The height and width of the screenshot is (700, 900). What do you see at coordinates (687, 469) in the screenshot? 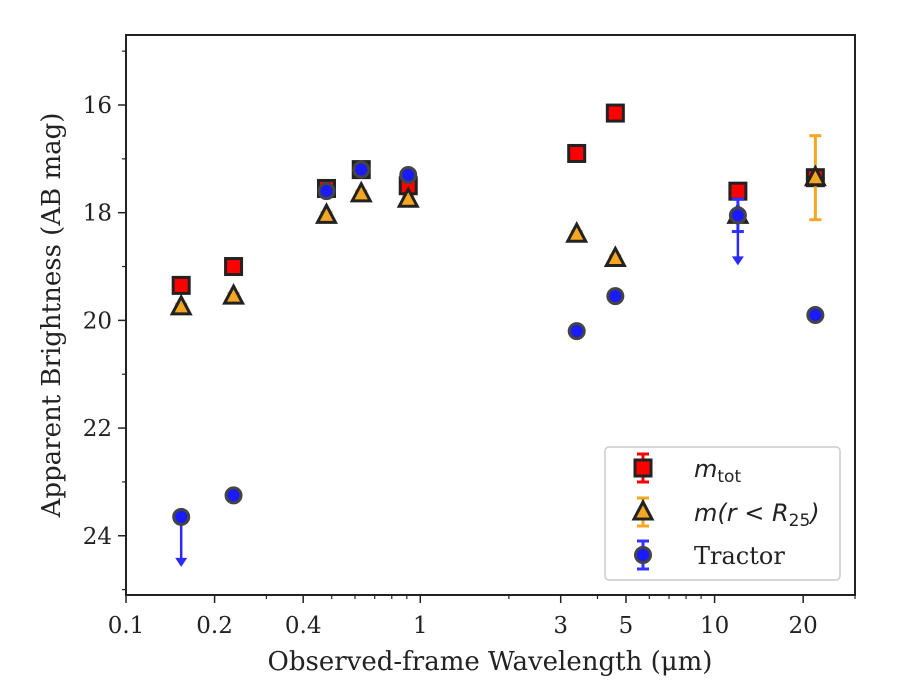
I see `legend-entry: mtot` at bounding box center [687, 469].